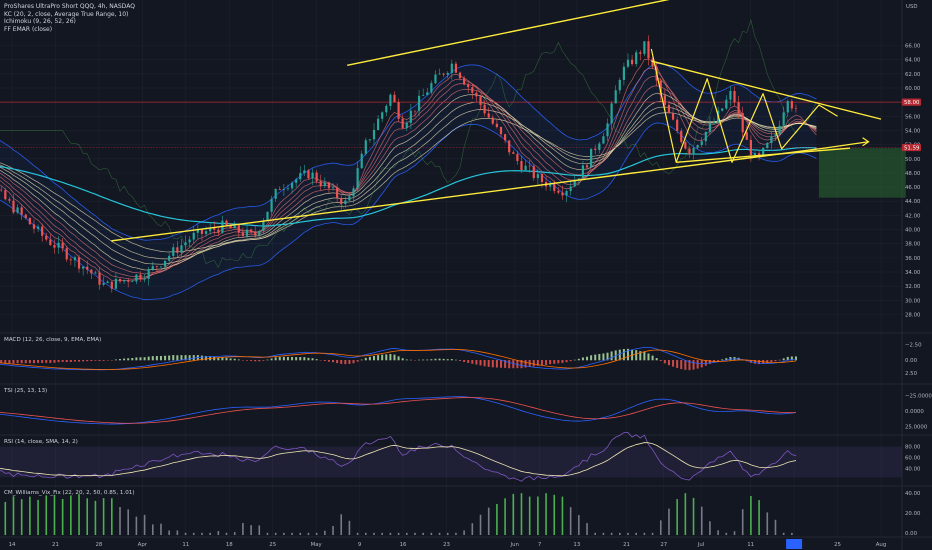 This screenshot has width=932, height=550. What do you see at coordinates (916, 427) in the screenshot?
I see `pane-tick-label: 25.0000` at bounding box center [916, 427].